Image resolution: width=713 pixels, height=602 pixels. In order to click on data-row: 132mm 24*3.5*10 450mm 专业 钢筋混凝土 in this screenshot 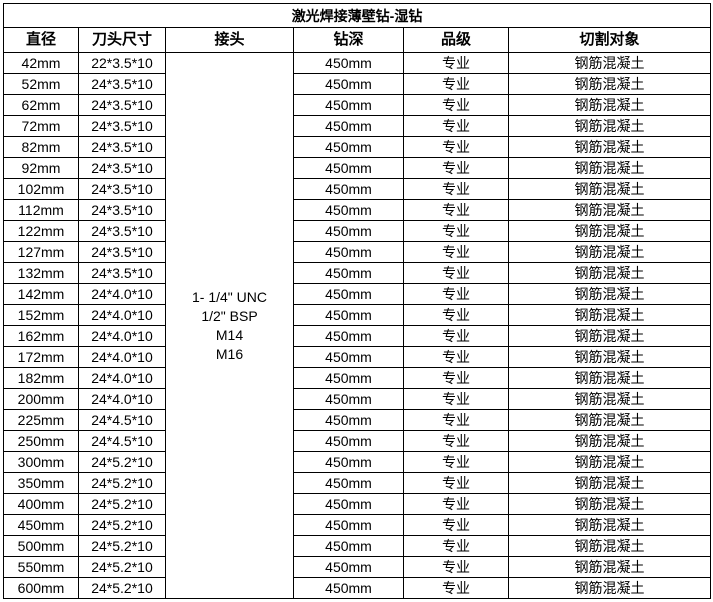, I will do `click(357, 273)`.